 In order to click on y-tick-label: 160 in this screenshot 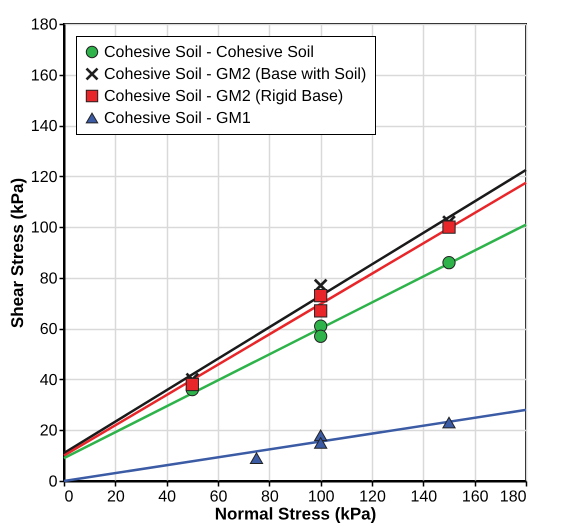, I will do `click(44, 75)`.